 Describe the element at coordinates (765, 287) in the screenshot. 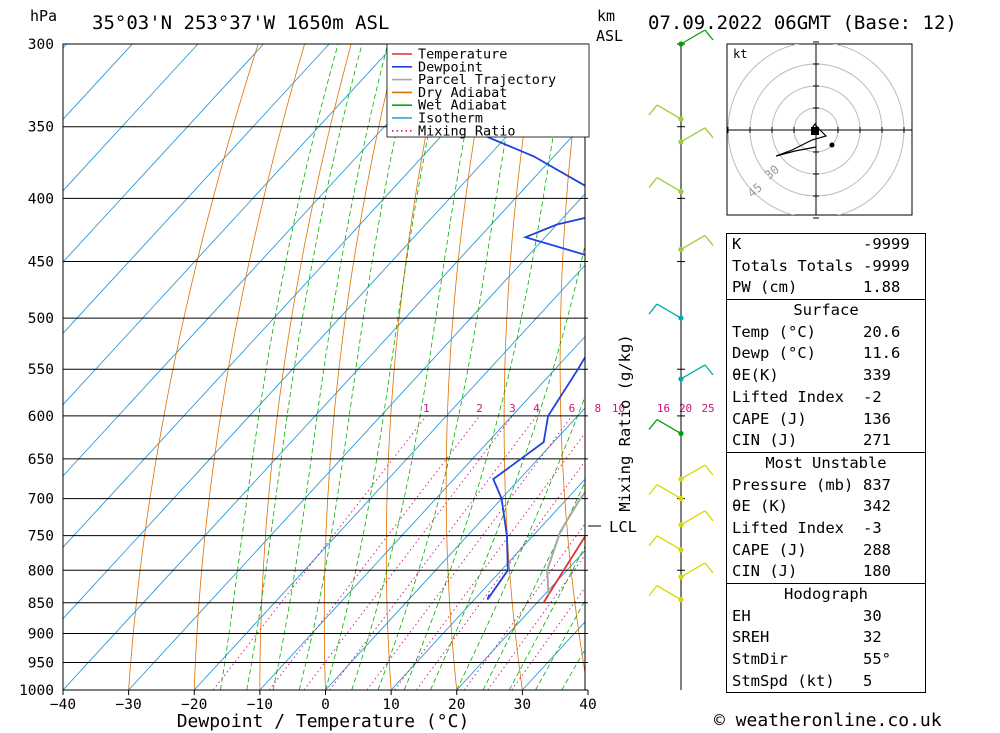

I see `index-label: PW (cm)` at that location.